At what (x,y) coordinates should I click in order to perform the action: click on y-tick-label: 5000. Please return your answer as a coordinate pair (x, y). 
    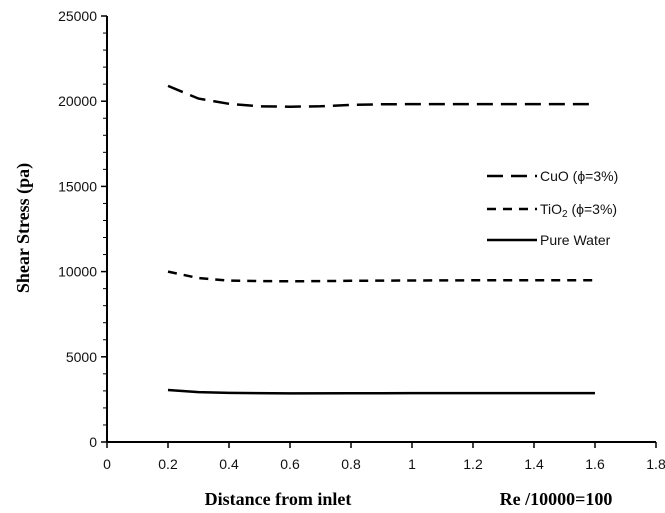
    Looking at the image, I should click on (81, 357).